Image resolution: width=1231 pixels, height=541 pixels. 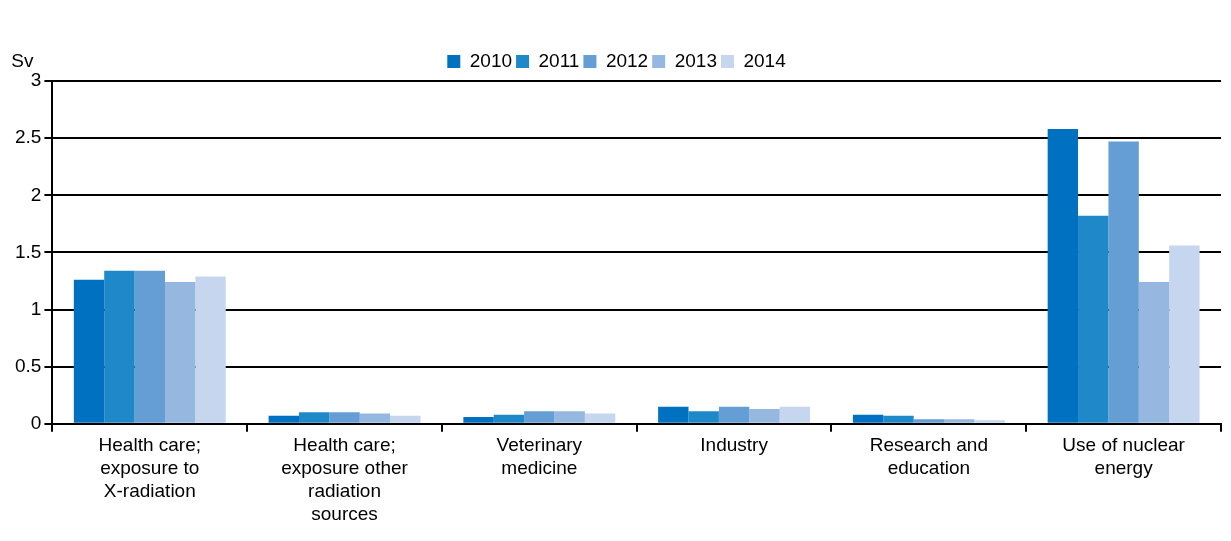 I want to click on legend-label: 2013, so click(x=695, y=60).